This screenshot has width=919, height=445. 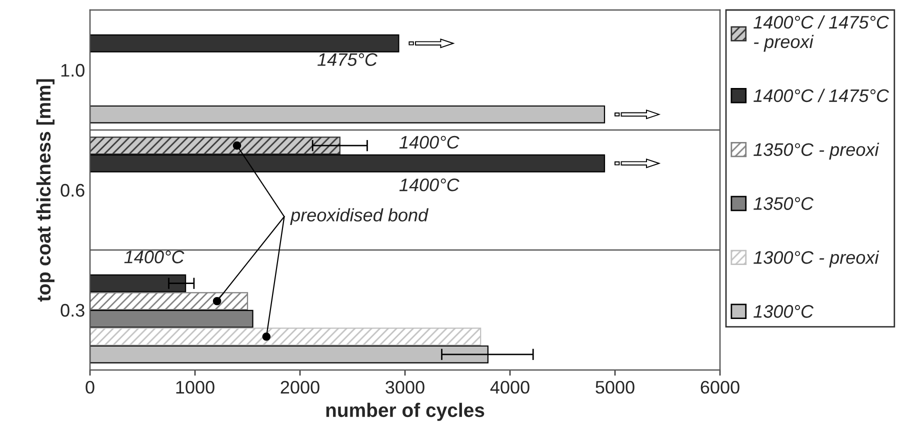 What do you see at coordinates (72, 70) in the screenshot?
I see `y-tick-label: 1.0` at bounding box center [72, 70].